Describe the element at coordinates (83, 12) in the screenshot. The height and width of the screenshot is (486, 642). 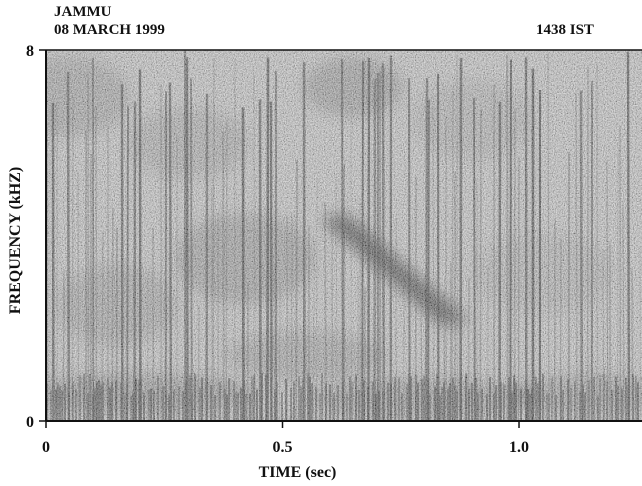
I see `location-label: JAMMU` at that location.